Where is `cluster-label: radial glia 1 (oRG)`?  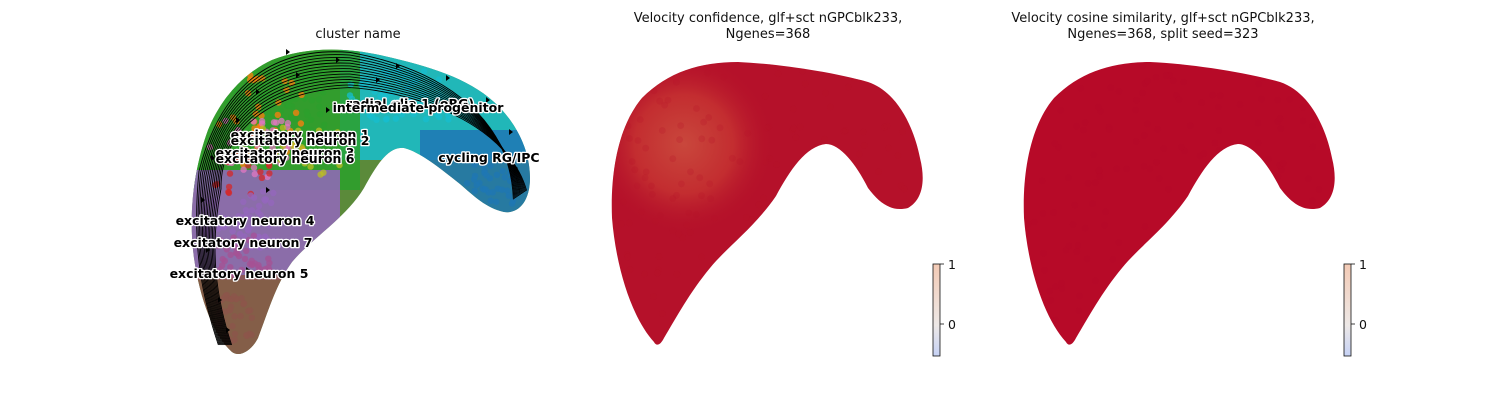 cluster-label: radial glia 1 (oRG) is located at coordinates (410, 103).